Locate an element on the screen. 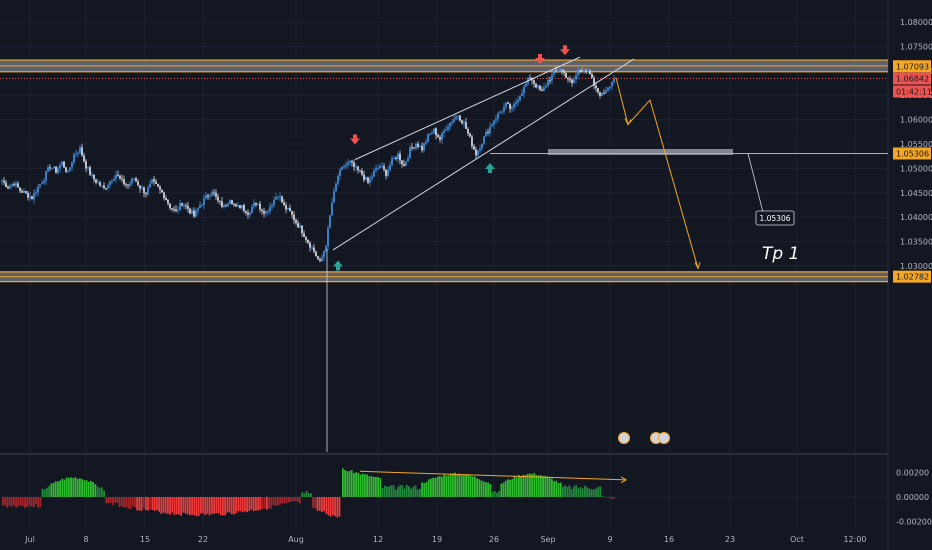  time-tick-label: 12 is located at coordinates (378, 539).